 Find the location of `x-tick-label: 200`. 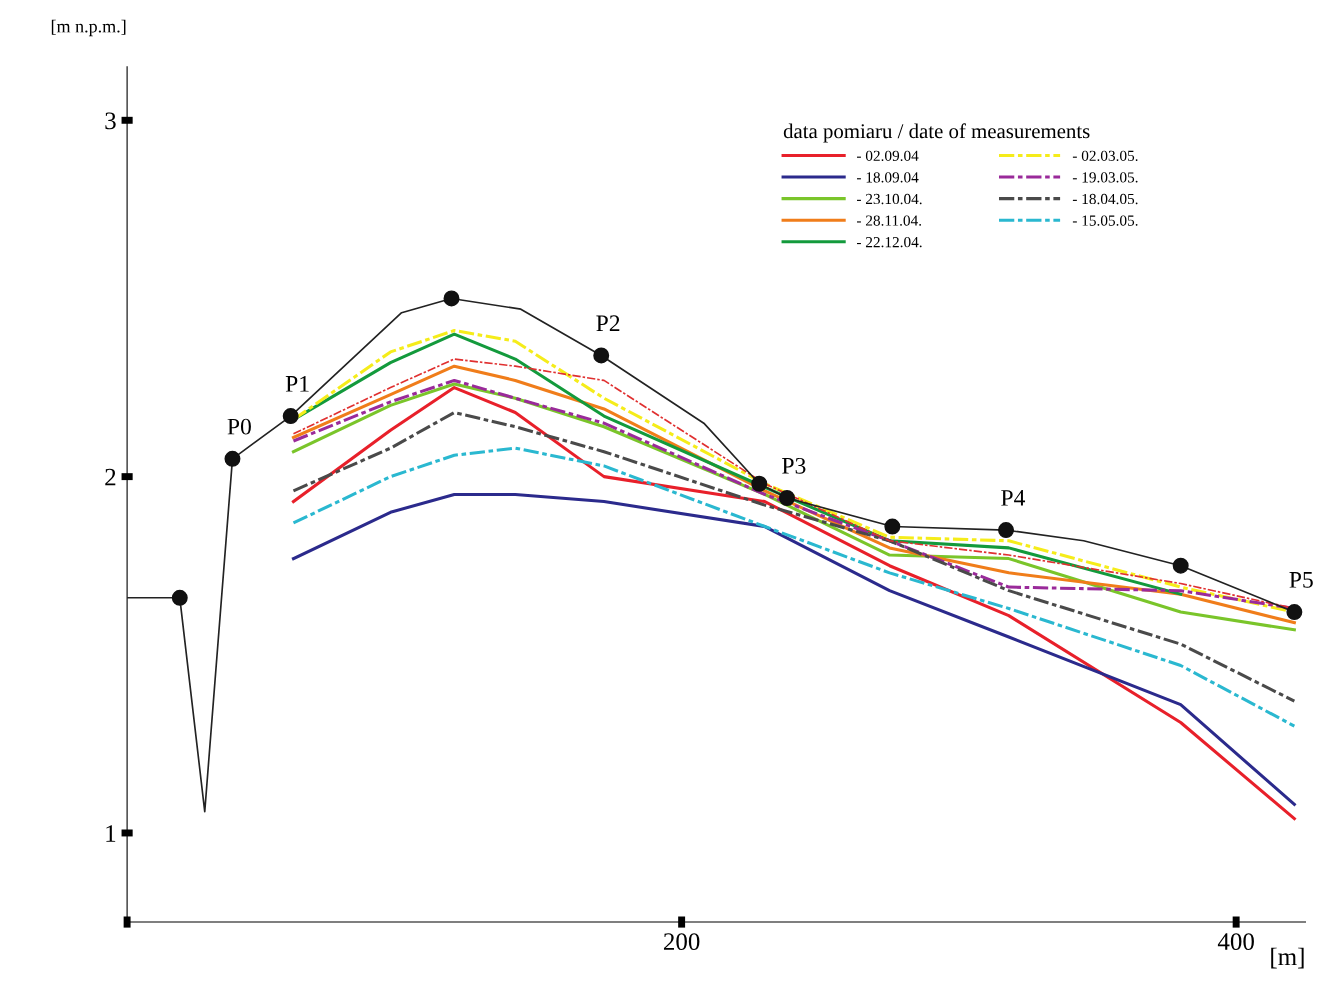

x-tick-label: 200 is located at coordinates (681, 942).